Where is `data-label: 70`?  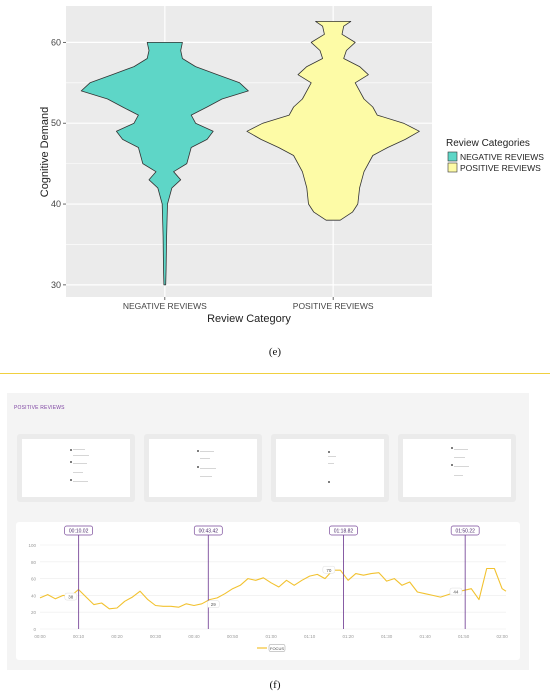
data-label: 70 is located at coordinates (329, 570).